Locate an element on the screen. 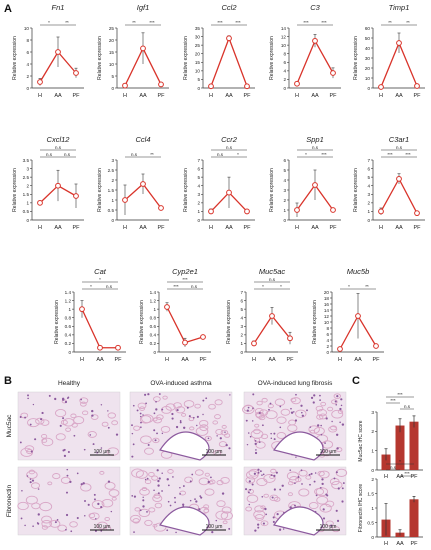 This screenshot has width=431, height=550. y-tick-label: 16 is located at coordinates (327, 304).